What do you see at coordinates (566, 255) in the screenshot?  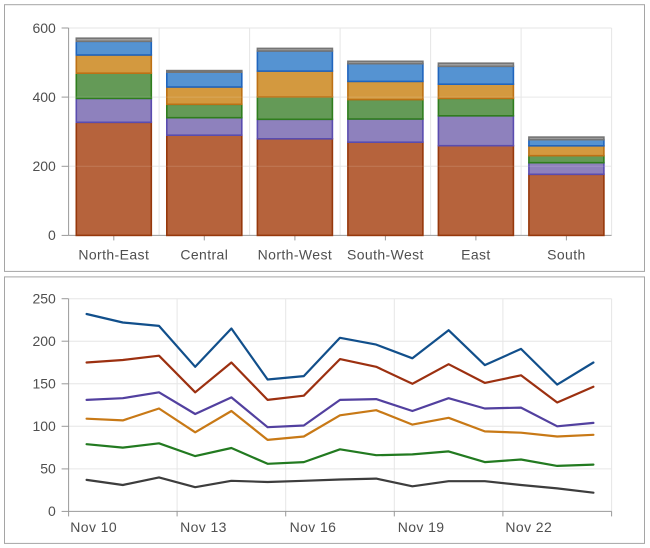 I see `svg-text: South` at bounding box center [566, 255].